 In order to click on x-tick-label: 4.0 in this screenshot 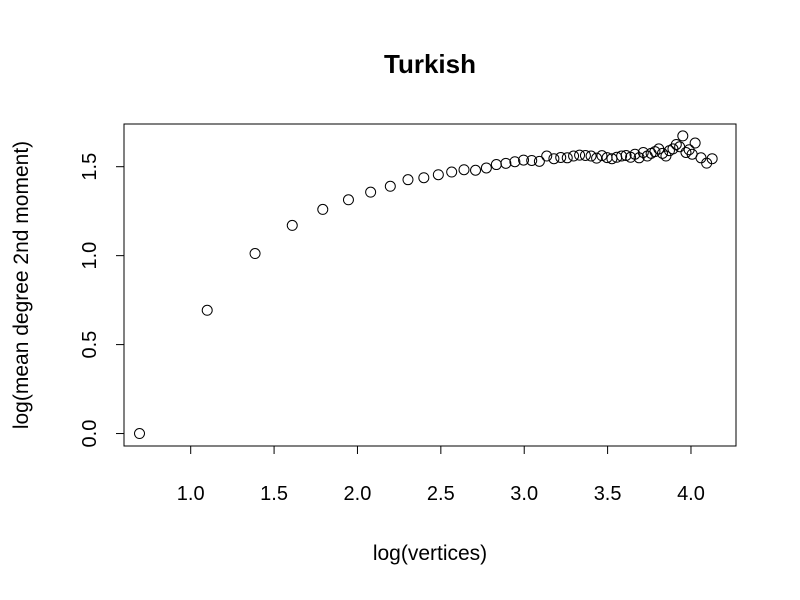, I will do `click(691, 494)`.